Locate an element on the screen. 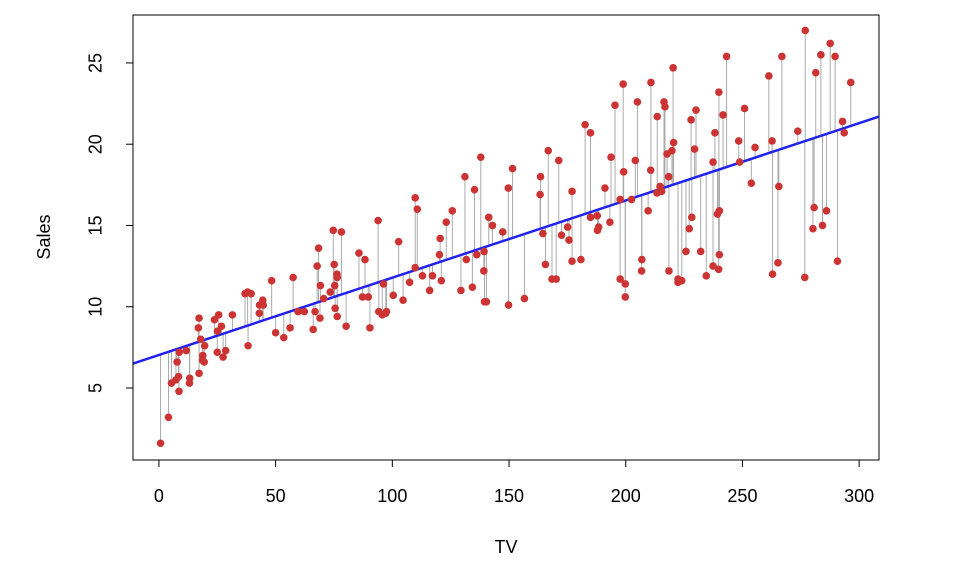 The image size is (958, 574). y-tick-label: 15 is located at coordinates (96, 225).